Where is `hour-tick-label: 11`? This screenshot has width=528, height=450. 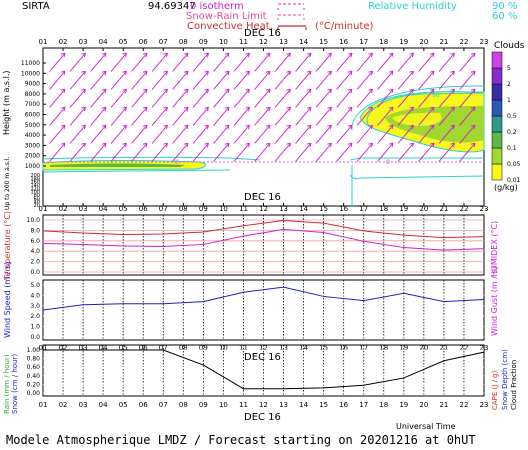
hour-tick-label: 11 is located at coordinates (243, 209).